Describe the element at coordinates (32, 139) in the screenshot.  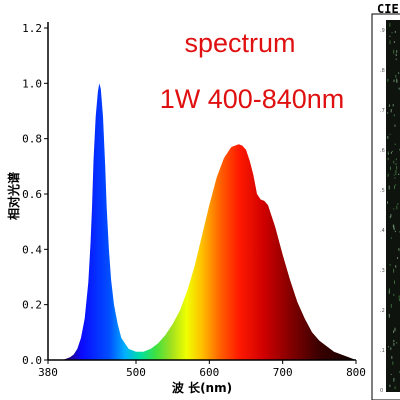
I see `y-tick-label: 0.8` at that location.